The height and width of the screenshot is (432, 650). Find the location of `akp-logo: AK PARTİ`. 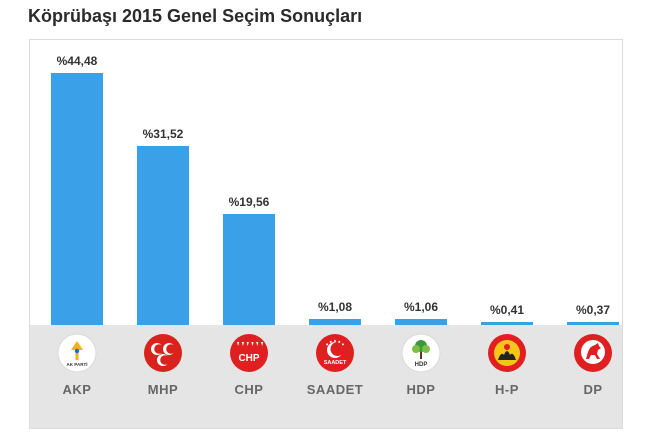

akp-logo: AK PARTİ is located at coordinates (77, 353).